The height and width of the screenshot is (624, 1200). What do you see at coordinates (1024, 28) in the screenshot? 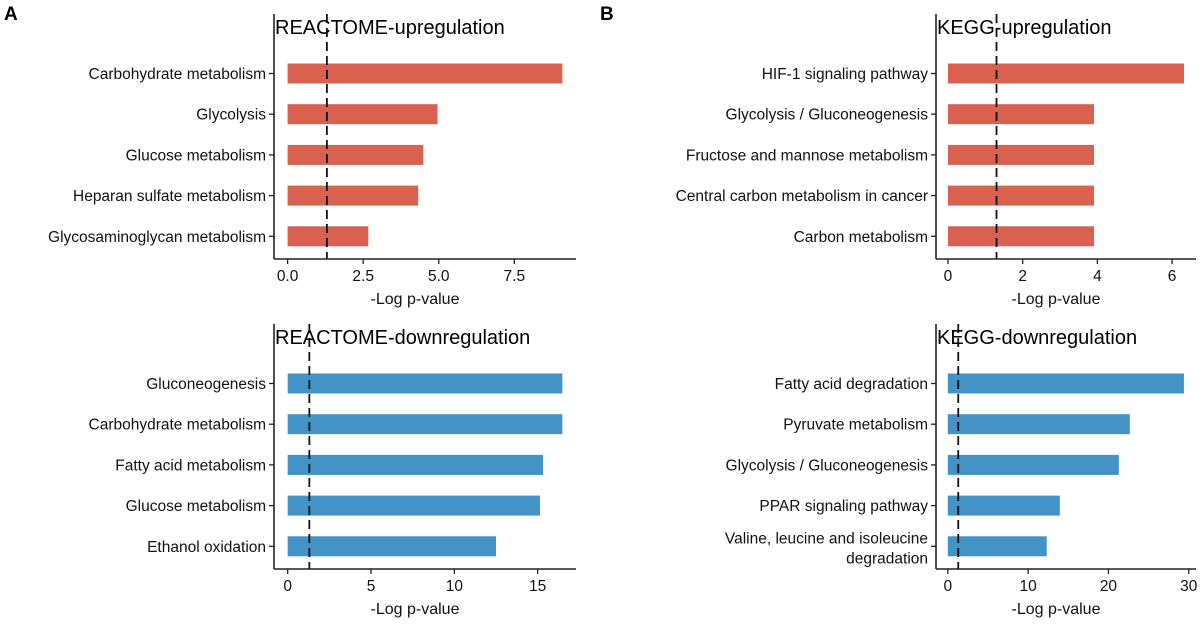
I see `chart-title: KEGG-upregulation` at bounding box center [1024, 28].